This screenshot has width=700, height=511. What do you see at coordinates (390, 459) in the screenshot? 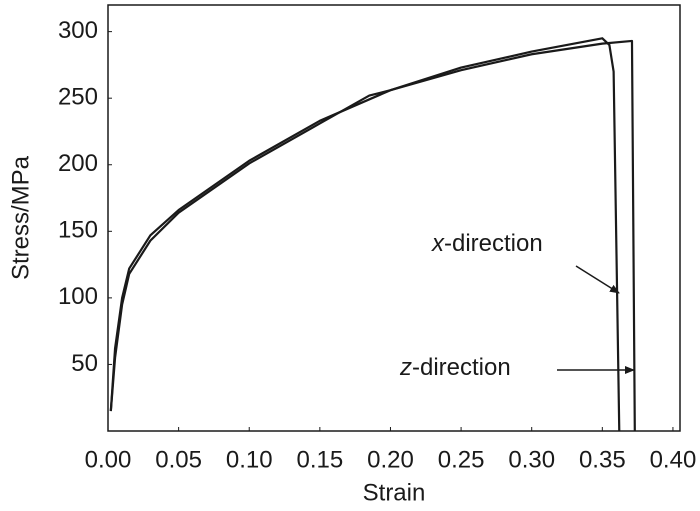
I see `x-tick-label: 0.20` at bounding box center [390, 459].